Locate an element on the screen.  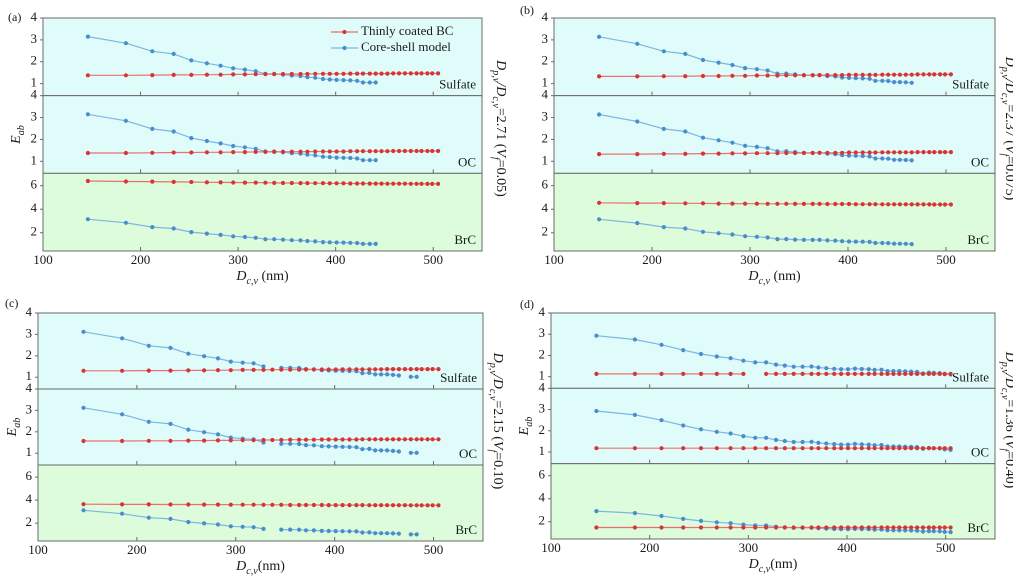
panel-label: (c) is located at coordinates (11, 303).